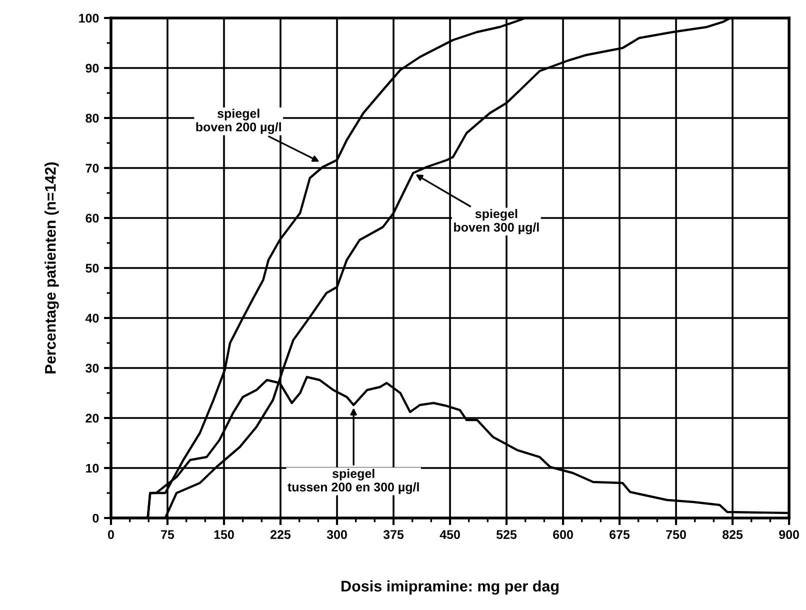 The height and width of the screenshot is (610, 806). What do you see at coordinates (393, 535) in the screenshot?
I see `x-tick-label: 375` at bounding box center [393, 535].